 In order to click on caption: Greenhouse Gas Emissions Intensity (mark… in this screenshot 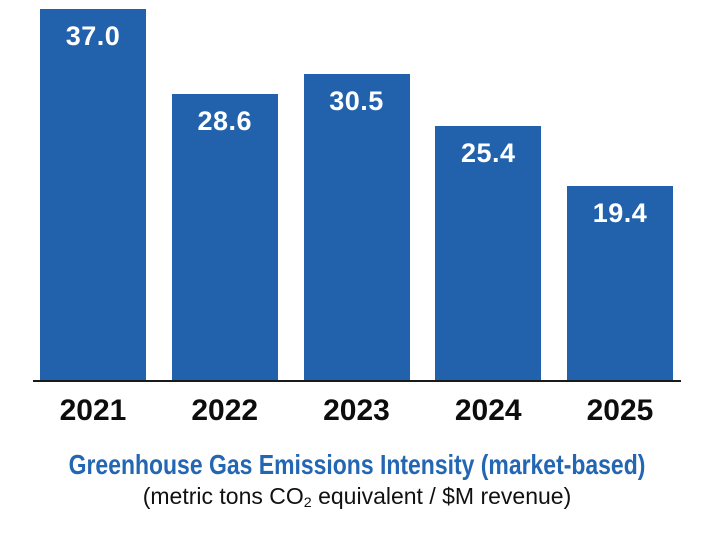, I will do `click(357, 479)`.